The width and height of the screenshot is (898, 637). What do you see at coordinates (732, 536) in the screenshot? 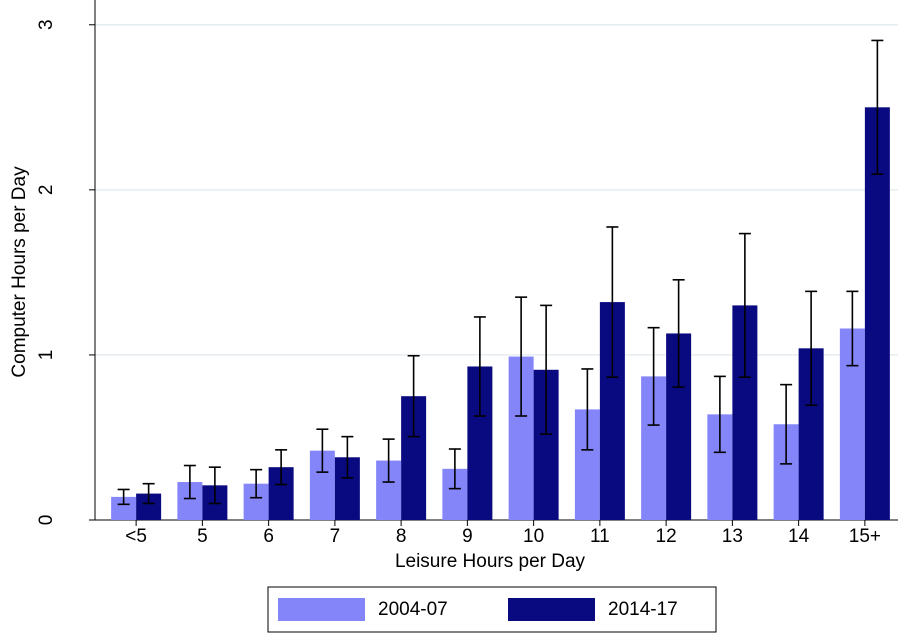
I see `x-tick-label: 13` at bounding box center [732, 536].